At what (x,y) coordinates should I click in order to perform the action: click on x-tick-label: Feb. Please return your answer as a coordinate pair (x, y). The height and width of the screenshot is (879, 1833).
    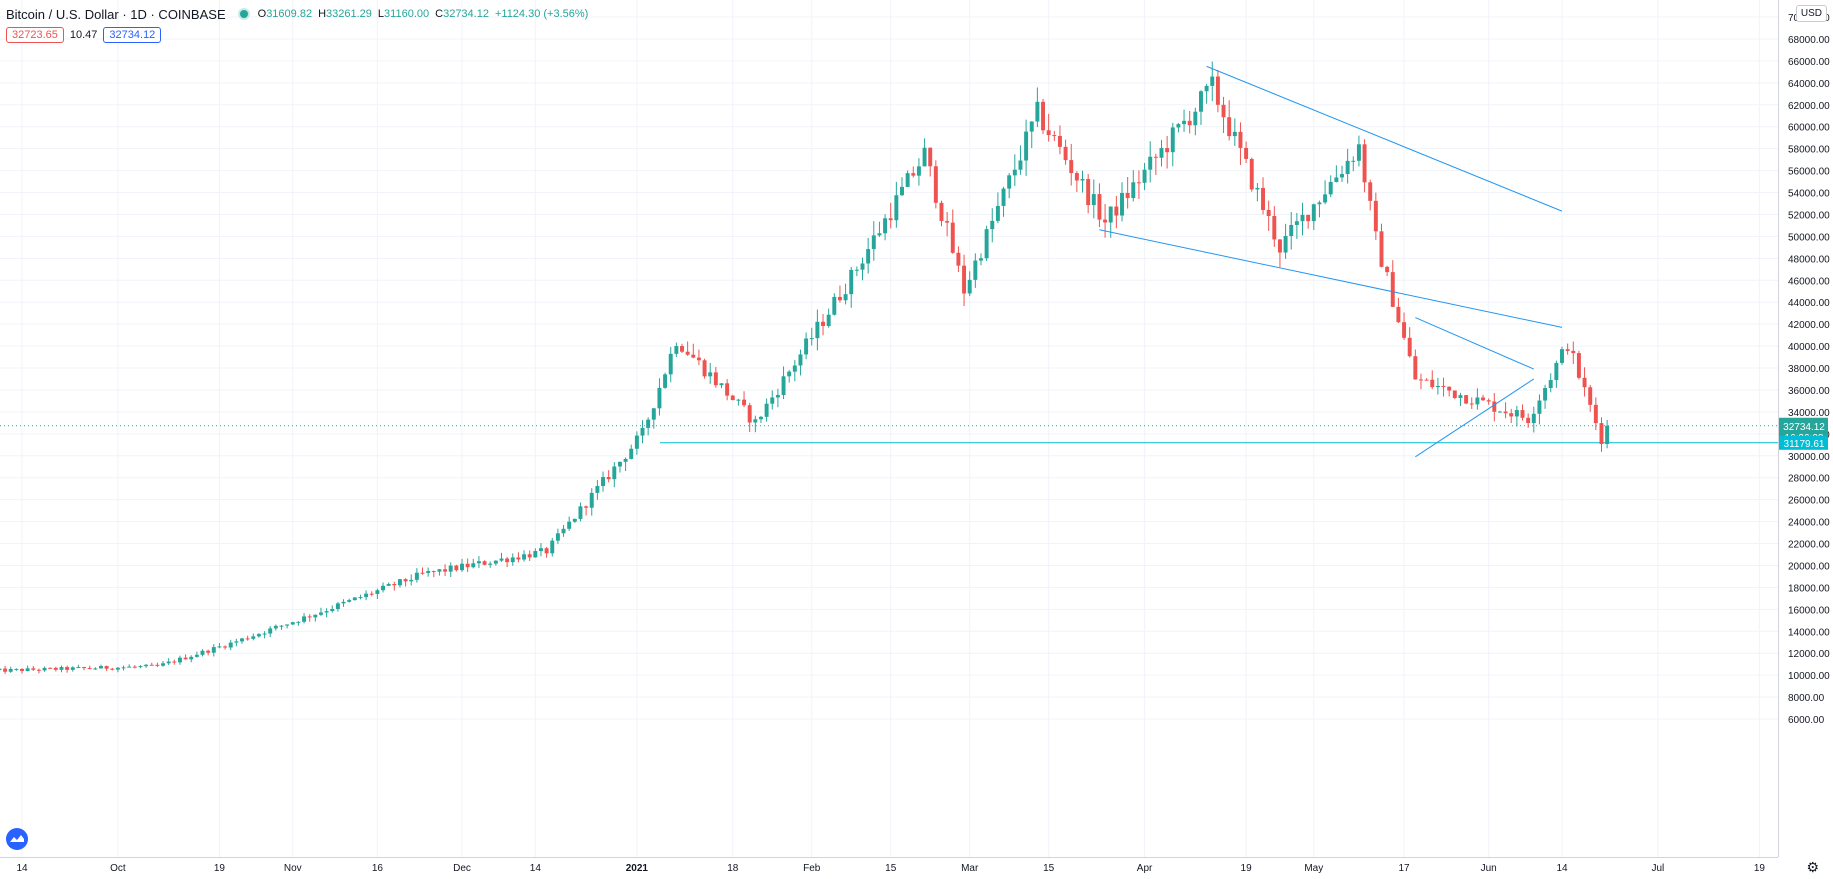
    Looking at the image, I should click on (812, 868).